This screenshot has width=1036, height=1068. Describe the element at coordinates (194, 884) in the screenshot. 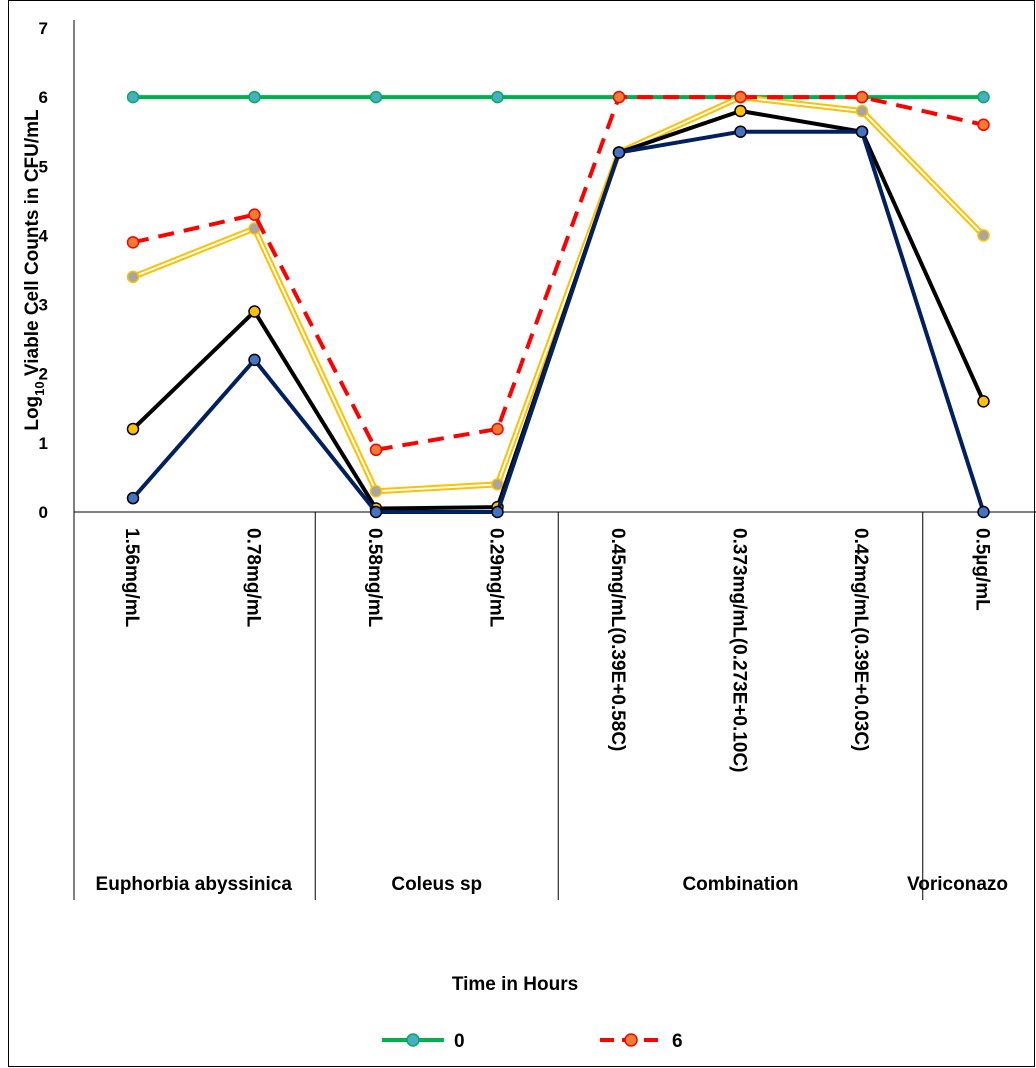

I see `x-group-label: Euphorbia abyssinica` at that location.